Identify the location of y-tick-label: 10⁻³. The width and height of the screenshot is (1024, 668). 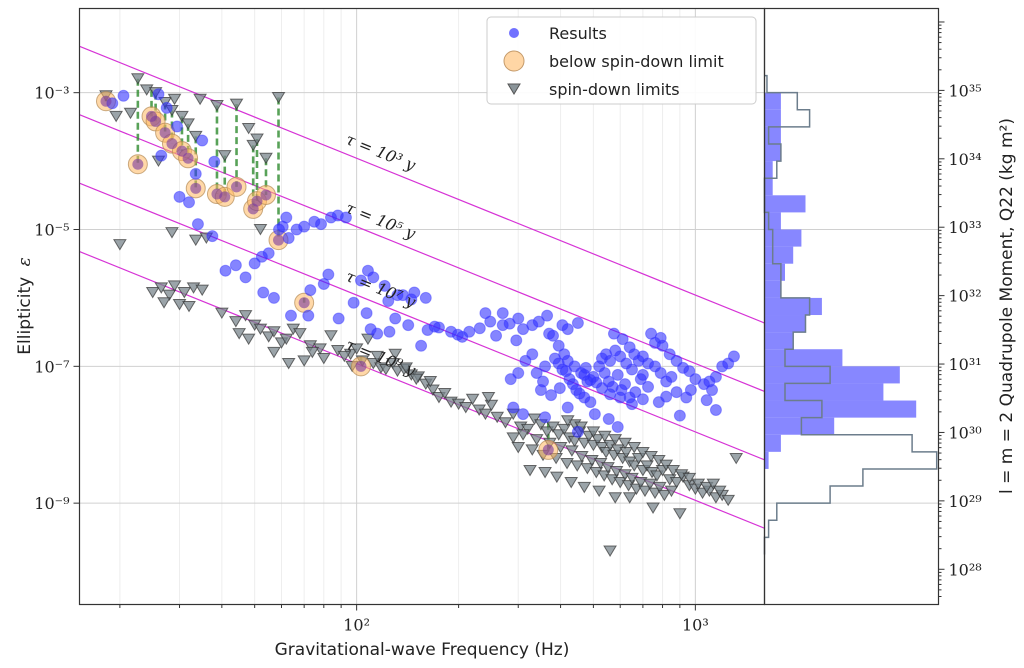
(51, 93).